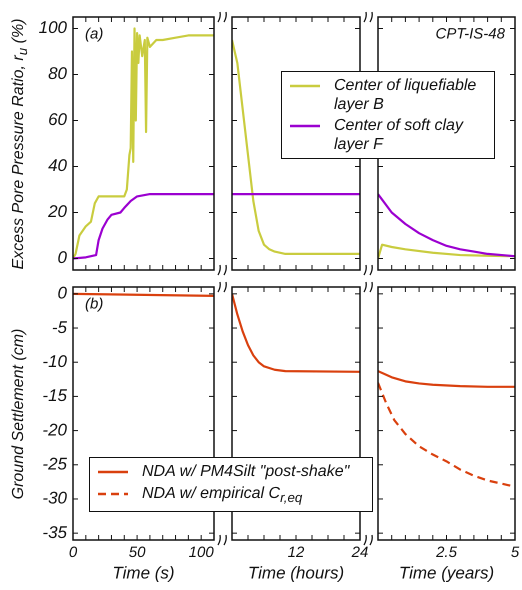 This screenshot has width=522, height=590. Describe the element at coordinates (471, 34) in the screenshot. I see `annotation: CPT-IS-48` at that location.